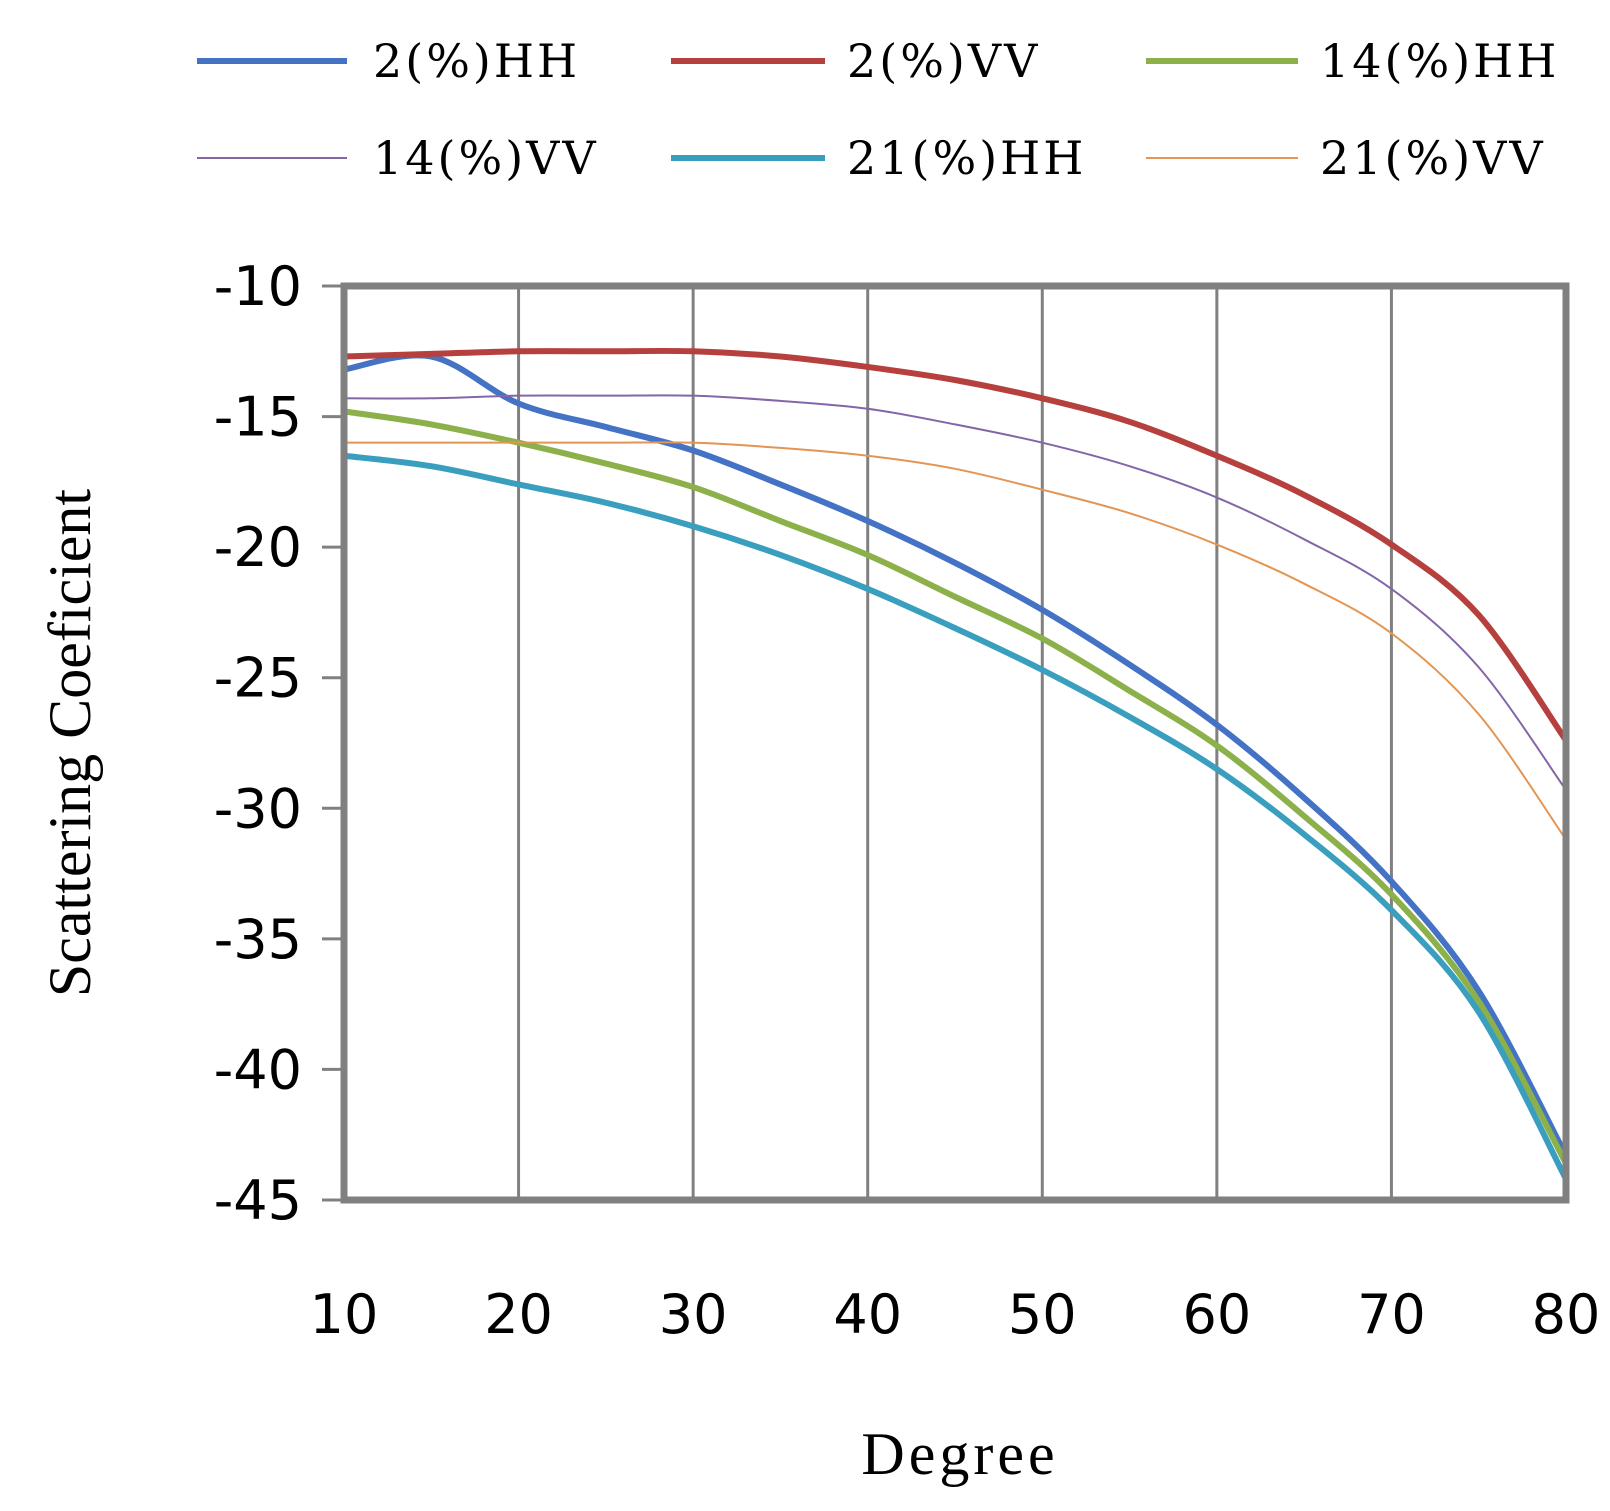 The image size is (1610, 1511). I want to click on x-tick-label: 30, so click(693, 1314).